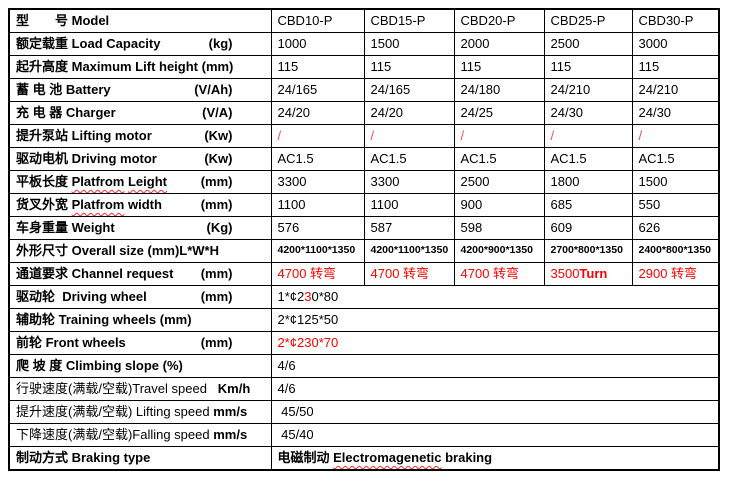 The image size is (750, 488). Describe the element at coordinates (653, 43) in the screenshot. I see `text-run: 3000` at that location.